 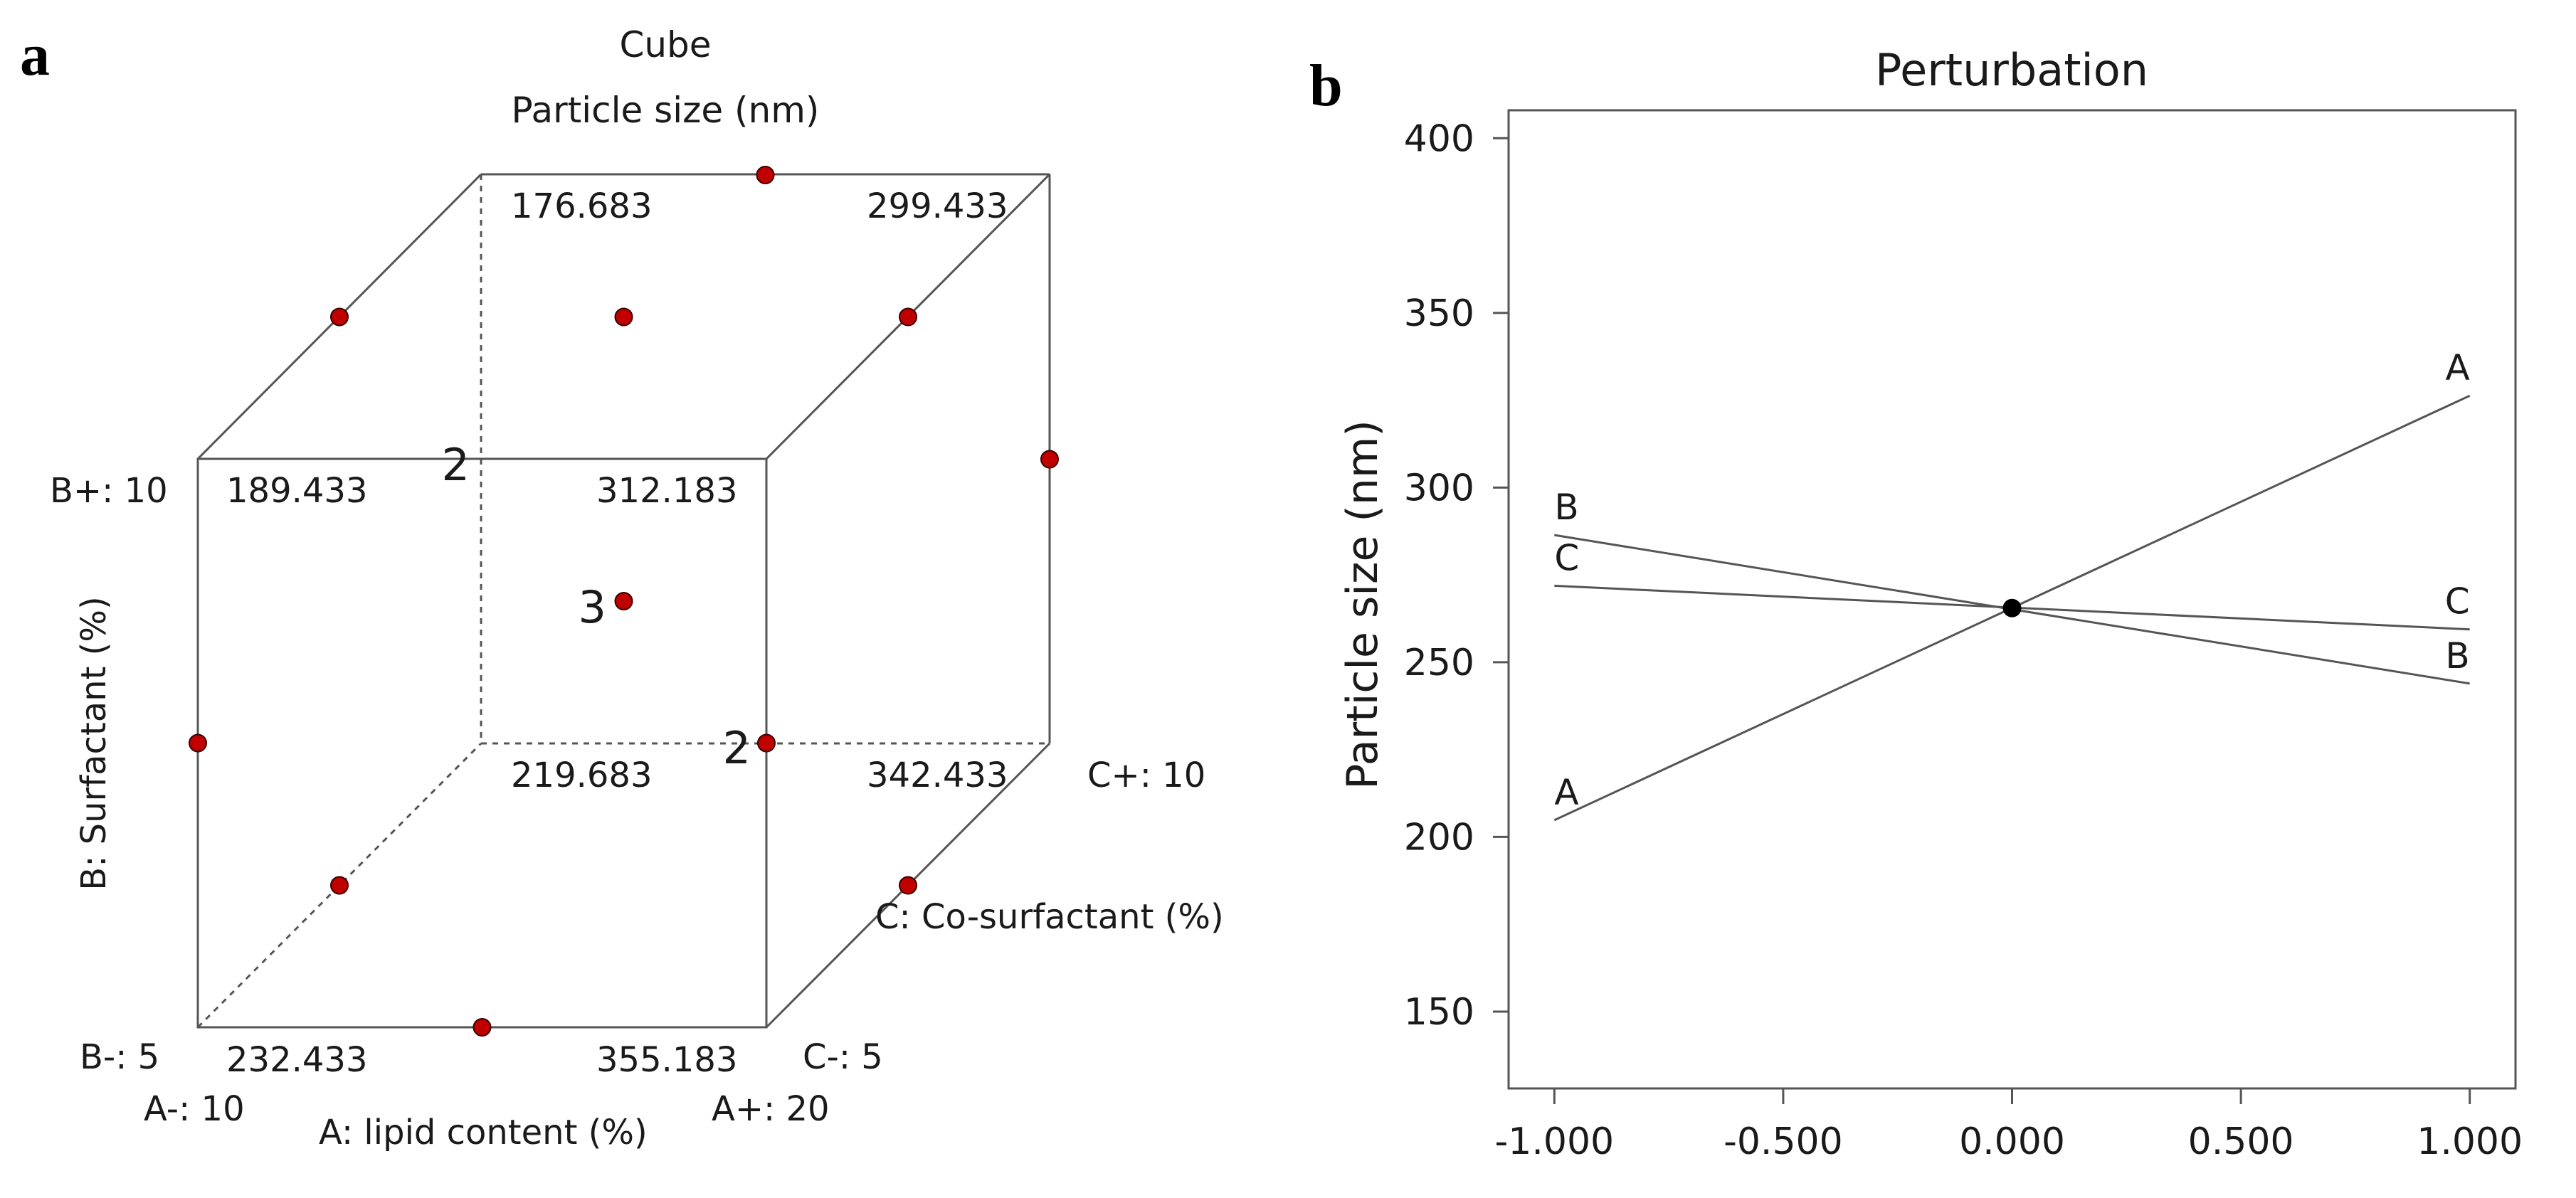 I want to click on corner-value-a-high-b-high-c-high: 299.433, so click(x=937, y=206).